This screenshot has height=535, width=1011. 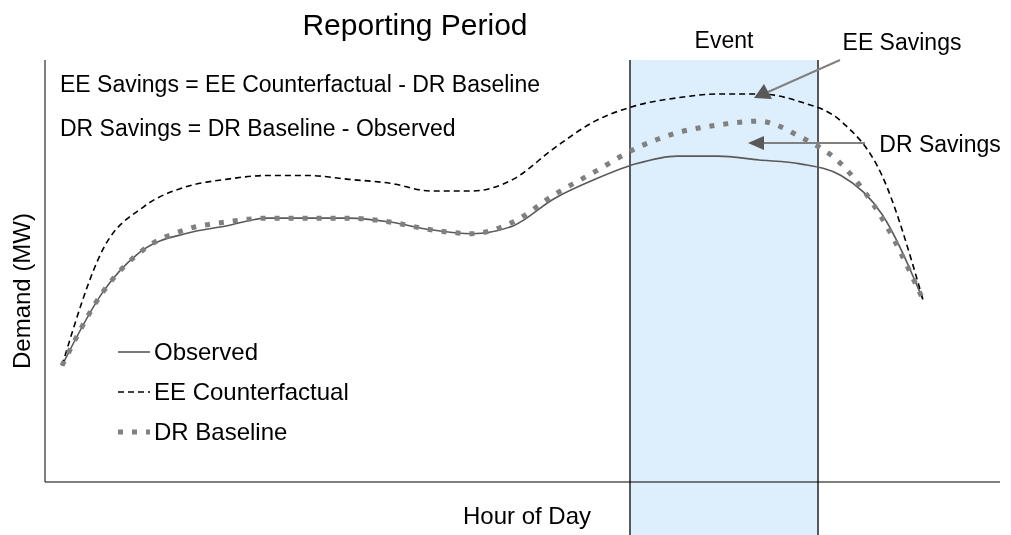 I want to click on x-axis-title: Hour of Day, so click(x=527, y=515).